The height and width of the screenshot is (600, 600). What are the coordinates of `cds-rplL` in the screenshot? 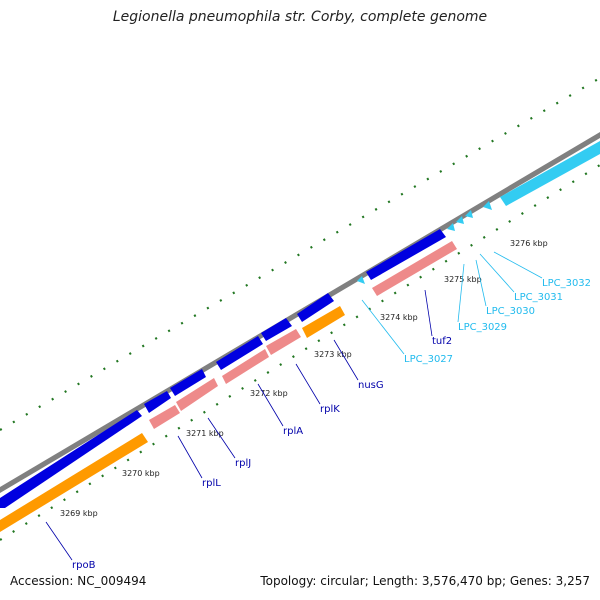 It's located at (157, 402).